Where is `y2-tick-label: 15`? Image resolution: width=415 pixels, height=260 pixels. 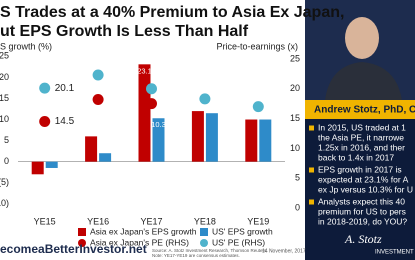
y2-tick-label: 15 is located at coordinates (295, 118).